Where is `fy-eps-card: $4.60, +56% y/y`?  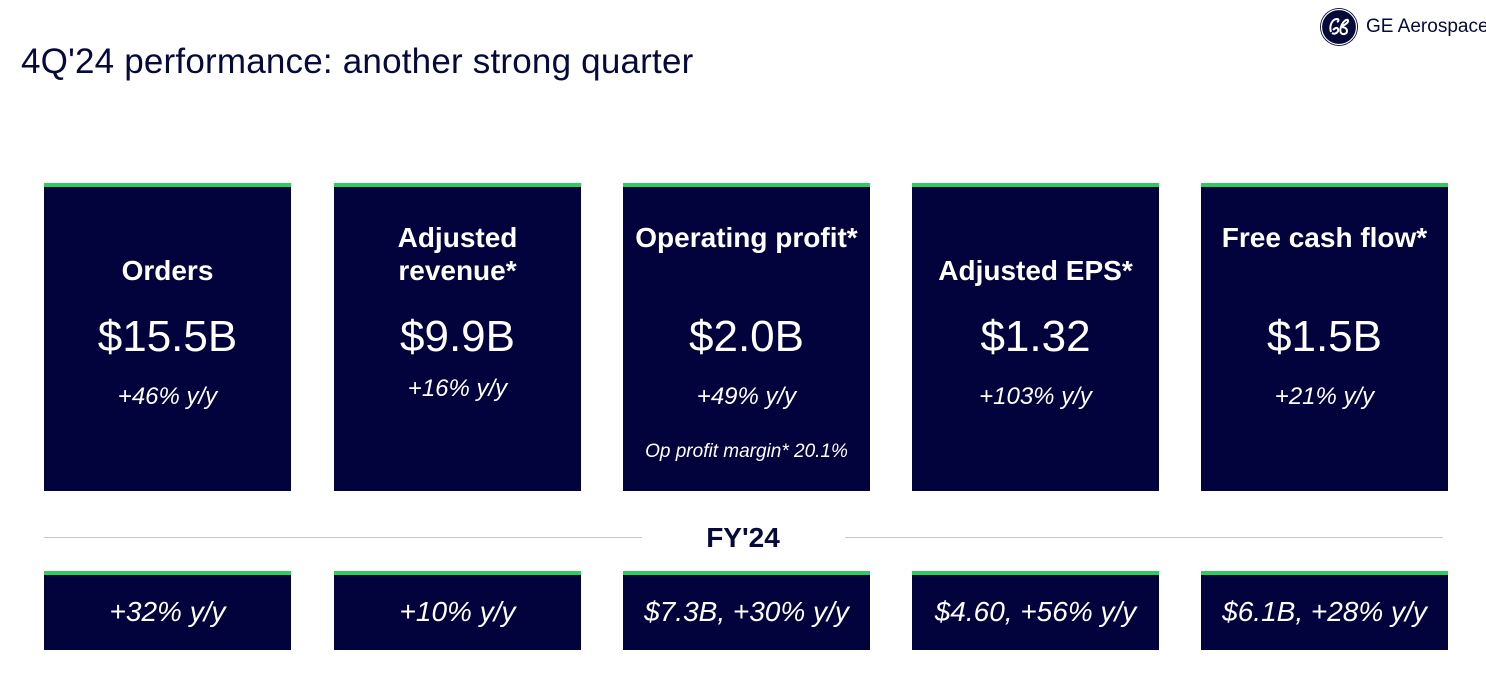 fy-eps-card: $4.60, +56% y/y is located at coordinates (1035, 610).